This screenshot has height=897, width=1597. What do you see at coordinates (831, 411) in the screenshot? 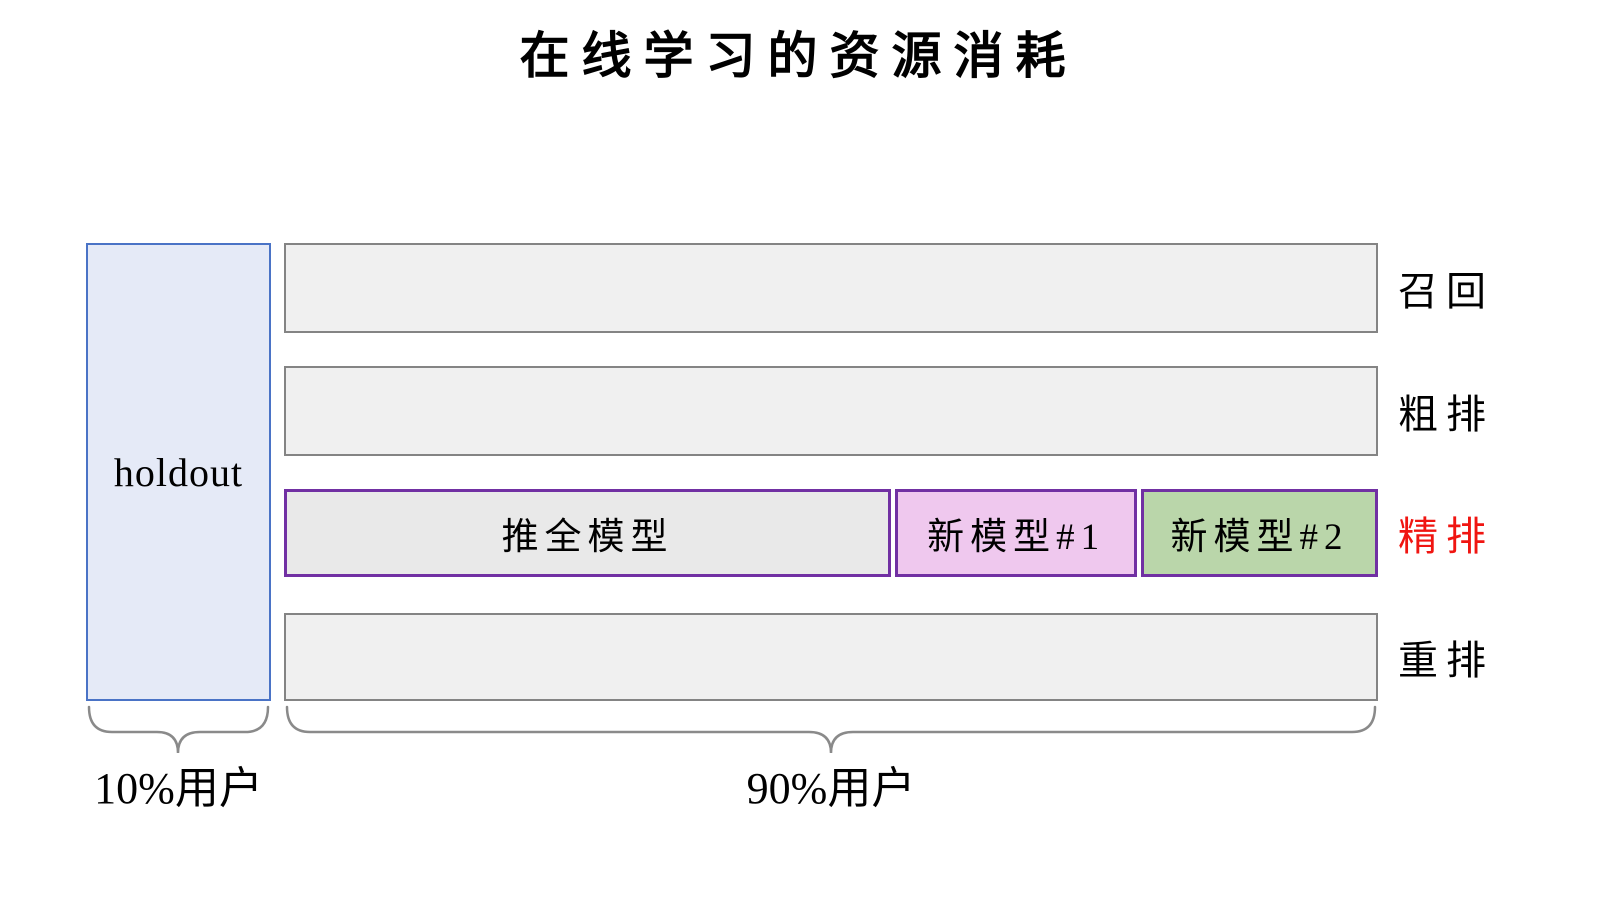
I see `coarse-rank-bar` at bounding box center [831, 411].